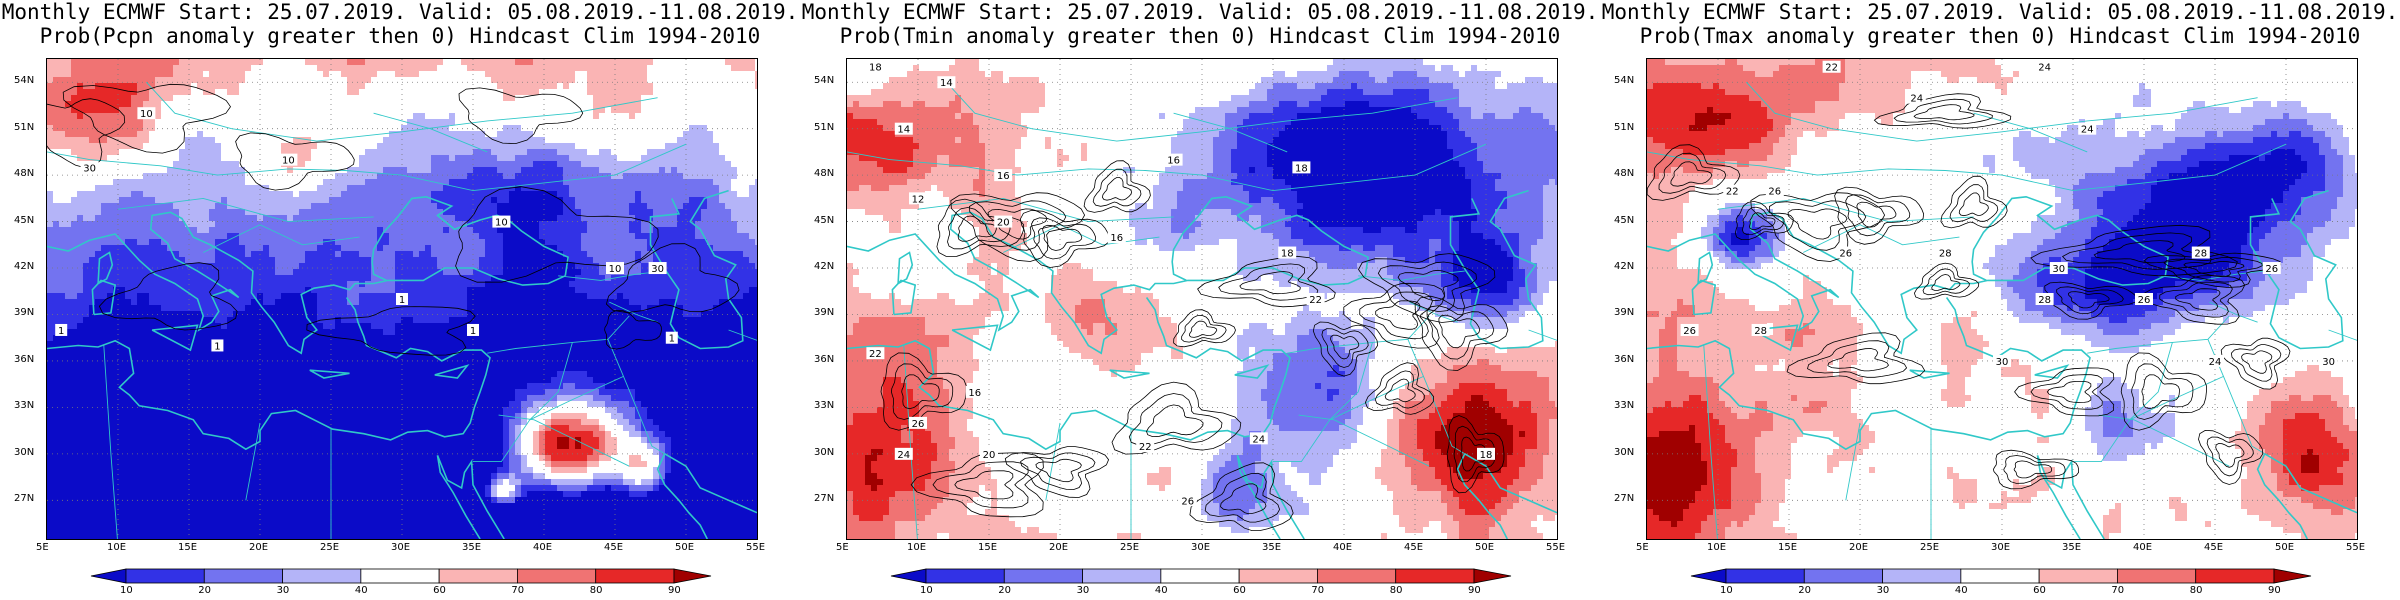 Image resolution: width=2400 pixels, height=600 pixels. What do you see at coordinates (1161, 591) in the screenshot?
I see `colorbar-label: 40` at bounding box center [1161, 591].